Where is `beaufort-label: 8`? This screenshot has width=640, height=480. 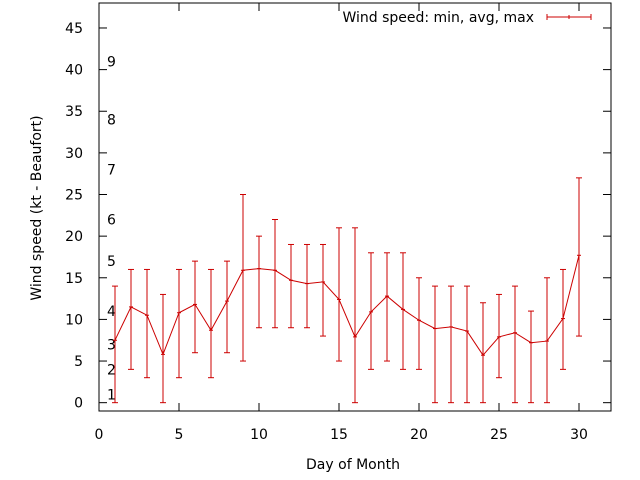 beaufort-label: 8 is located at coordinates (111, 121).